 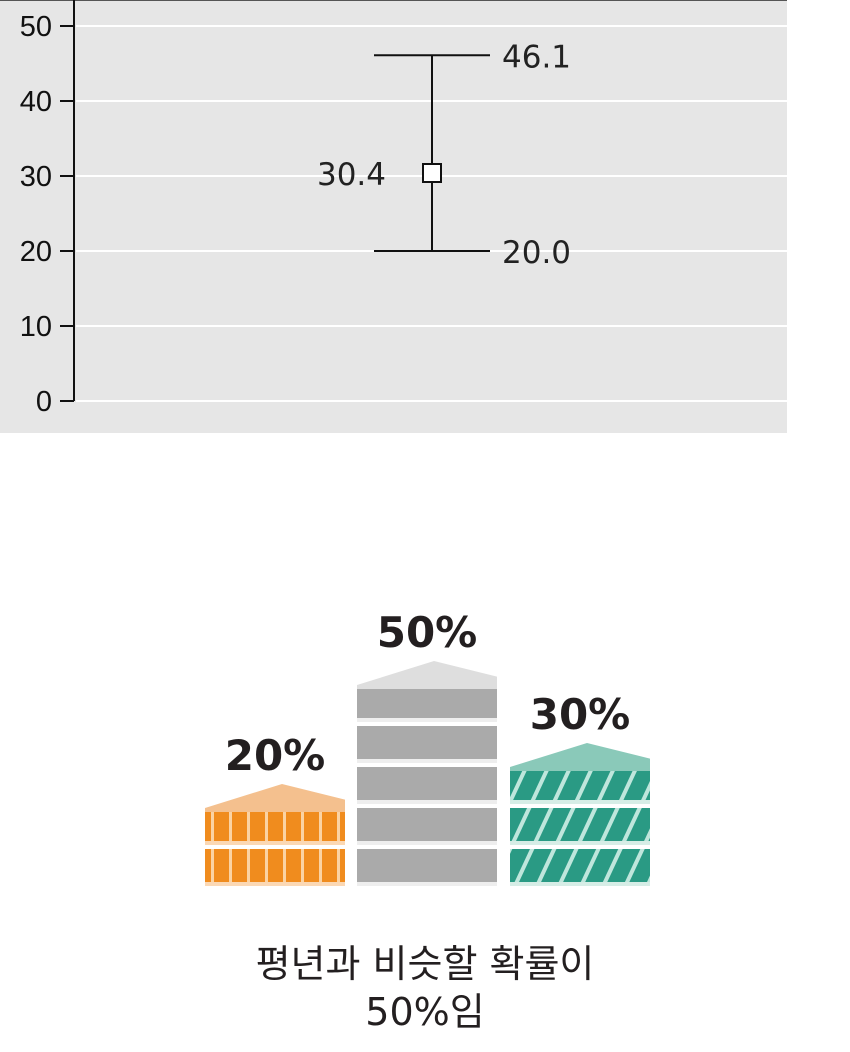 What do you see at coordinates (275, 755) in the screenshot?
I see `block-value-label: 20%` at bounding box center [275, 755].